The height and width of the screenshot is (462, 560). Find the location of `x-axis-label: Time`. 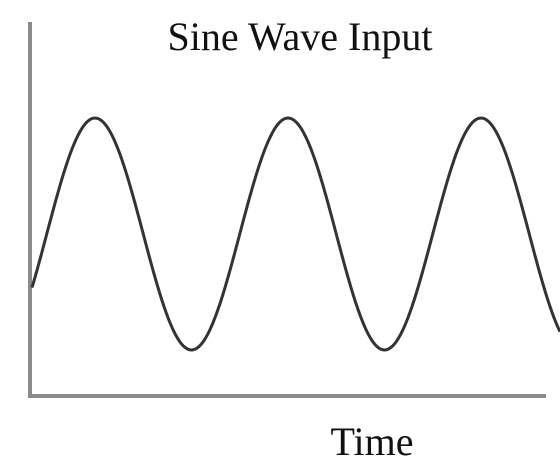

x-axis-label: Time is located at coordinates (371, 440).